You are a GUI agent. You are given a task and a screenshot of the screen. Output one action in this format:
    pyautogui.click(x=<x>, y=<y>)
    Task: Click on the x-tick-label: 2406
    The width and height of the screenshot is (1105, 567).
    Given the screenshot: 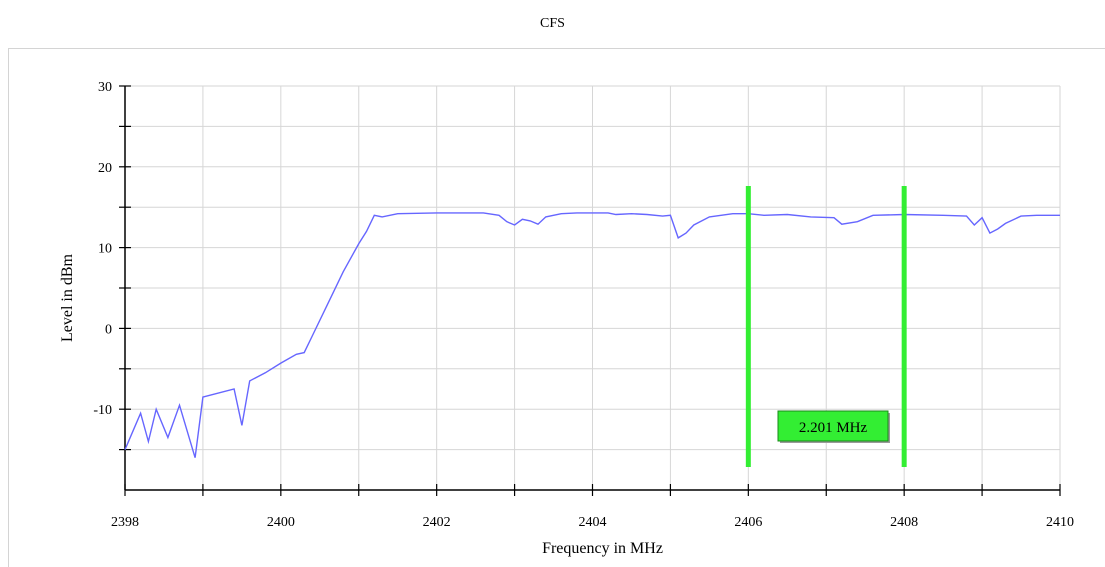 What is the action you would take?
    pyautogui.click(x=748, y=522)
    